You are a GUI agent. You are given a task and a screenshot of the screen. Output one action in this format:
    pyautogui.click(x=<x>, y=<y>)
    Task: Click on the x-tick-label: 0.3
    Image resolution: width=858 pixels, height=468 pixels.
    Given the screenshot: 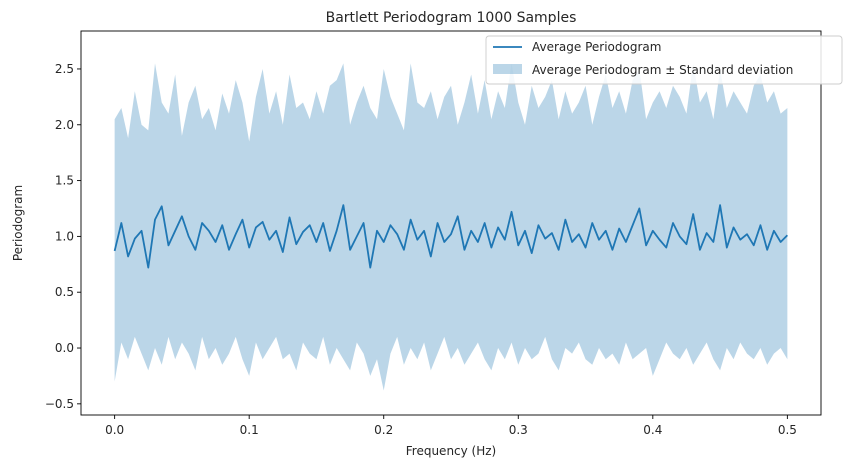 What is the action you would take?
    pyautogui.click(x=518, y=430)
    